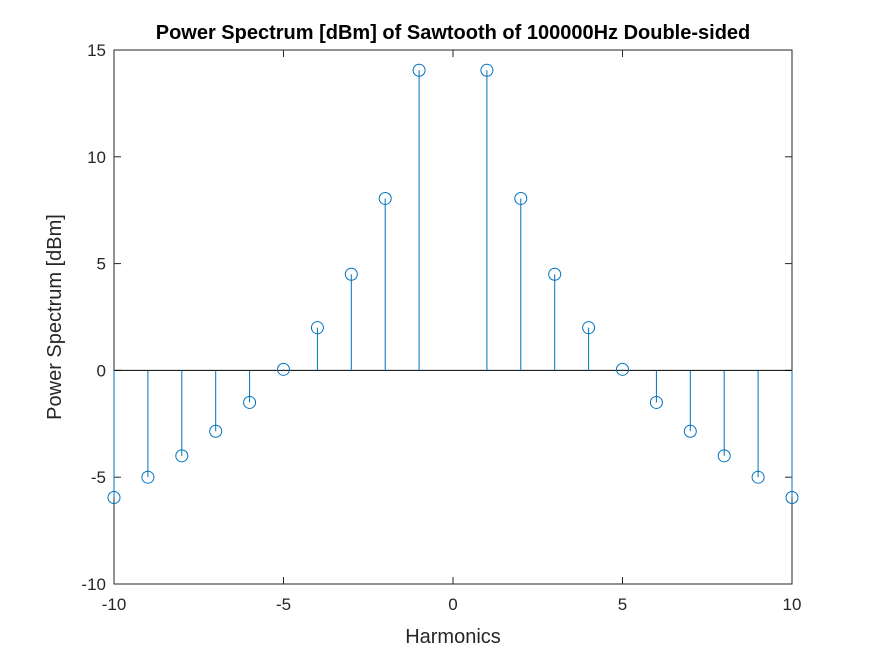 This screenshot has width=875, height=656. Describe the element at coordinates (114, 604) in the screenshot. I see `x-tick-label: -10` at that location.